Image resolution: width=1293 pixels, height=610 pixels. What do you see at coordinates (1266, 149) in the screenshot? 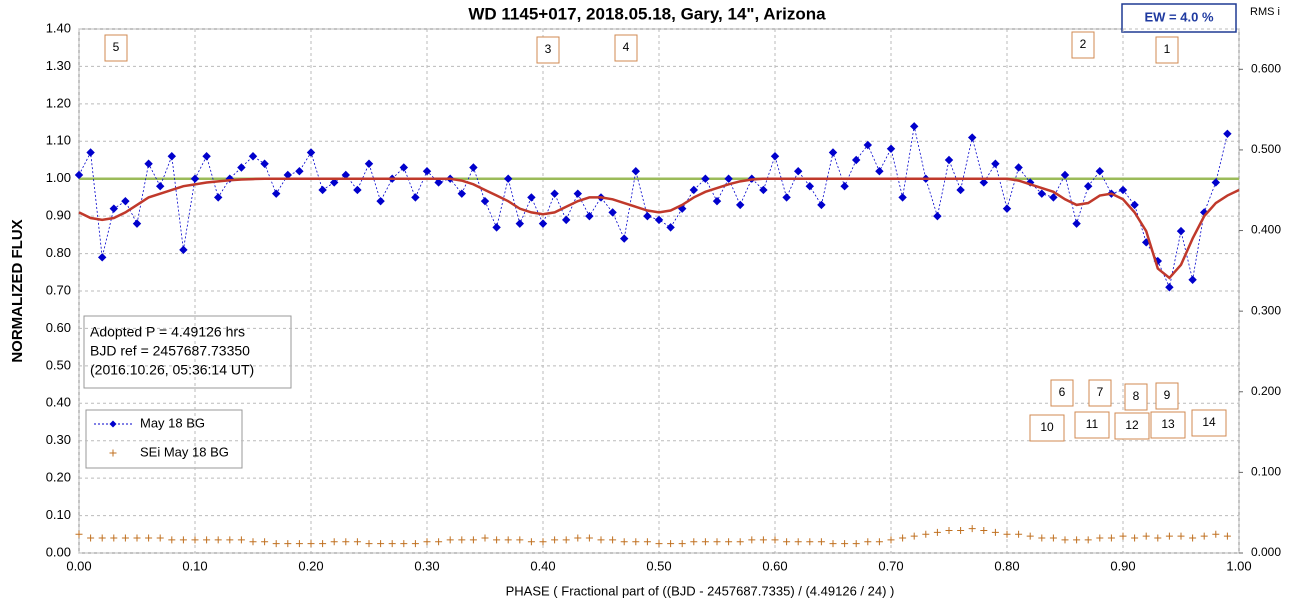
I see `y2-tick-label: 0.500` at bounding box center [1266, 149].